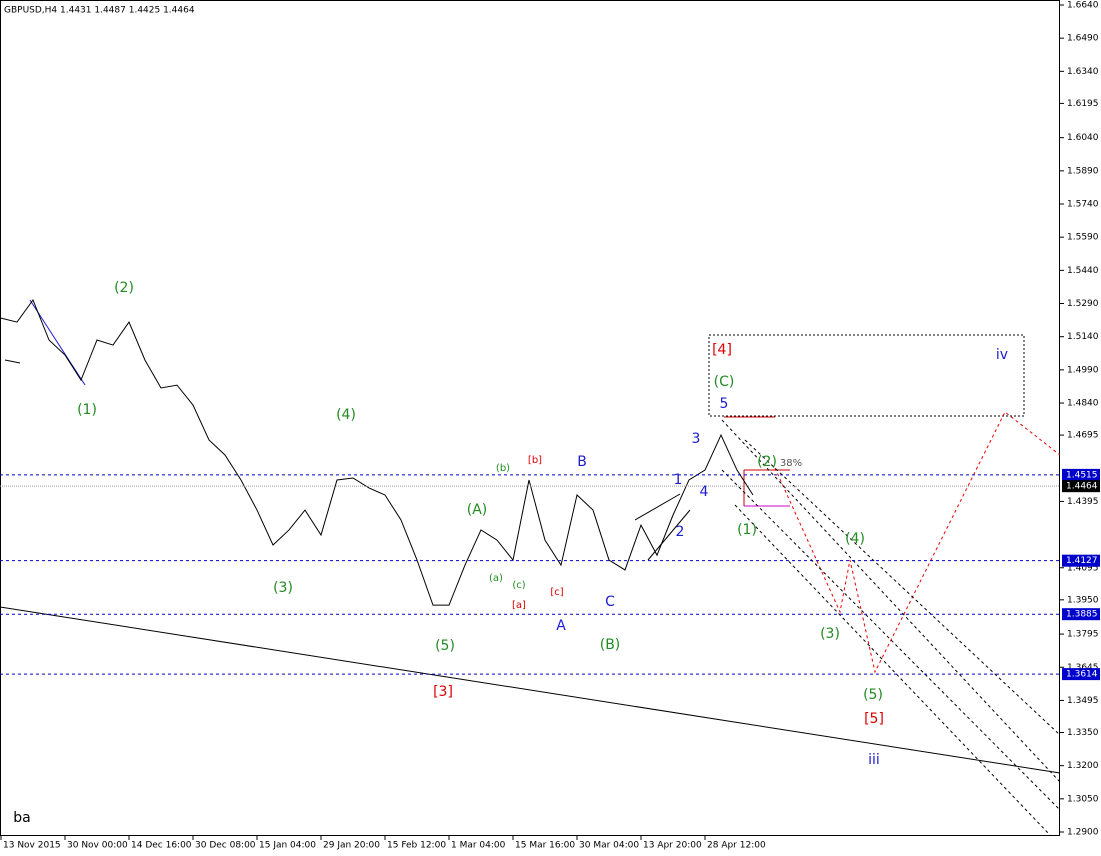 The width and height of the screenshot is (1101, 856). What do you see at coordinates (97, 846) in the screenshot?
I see `x-tick-label: 30 Nov 00:00` at bounding box center [97, 846].